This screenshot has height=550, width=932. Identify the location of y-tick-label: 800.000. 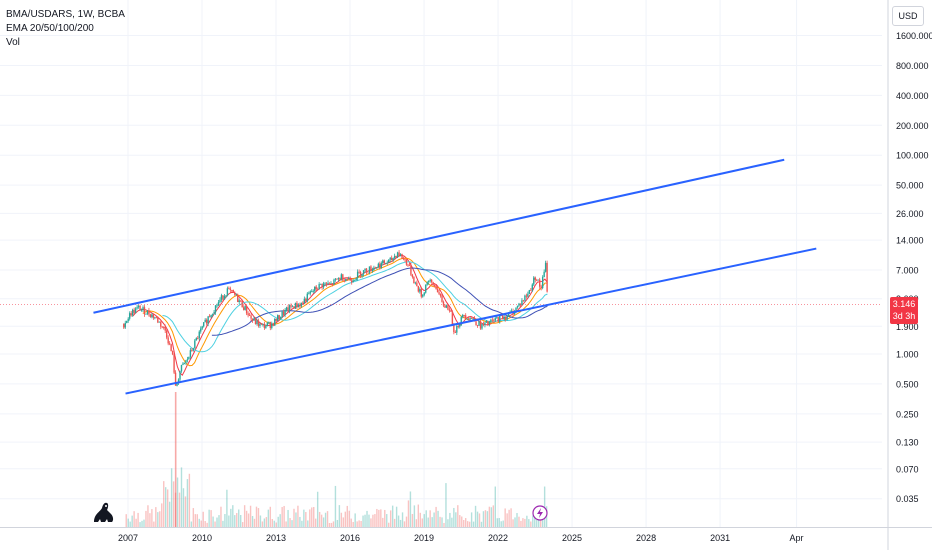
(912, 66).